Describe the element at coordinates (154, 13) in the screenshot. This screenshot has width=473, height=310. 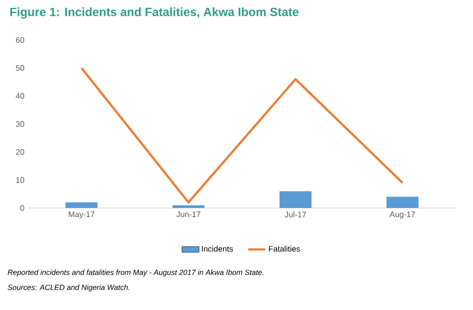
I see `chart-title: Figure 1: Incidents and Fatalities, Akwa Ibom State` at that location.